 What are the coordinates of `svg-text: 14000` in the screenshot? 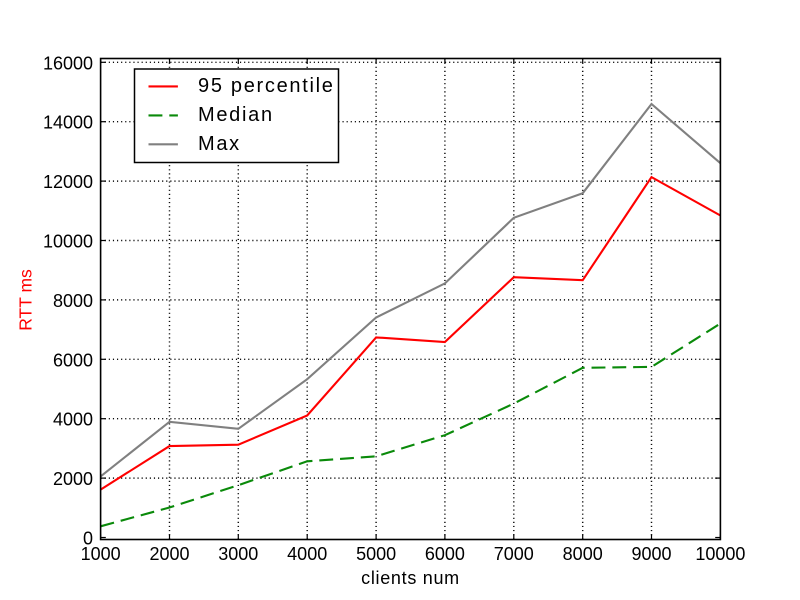 It's located at (68, 123).